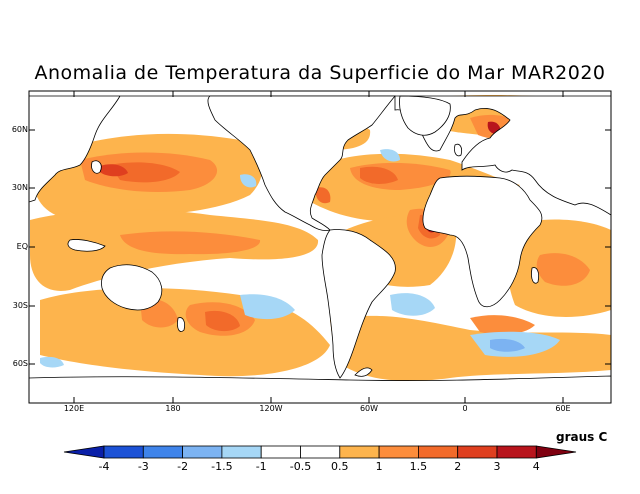  I want to click on hot-spot-gulf-mexico, so click(323, 195).